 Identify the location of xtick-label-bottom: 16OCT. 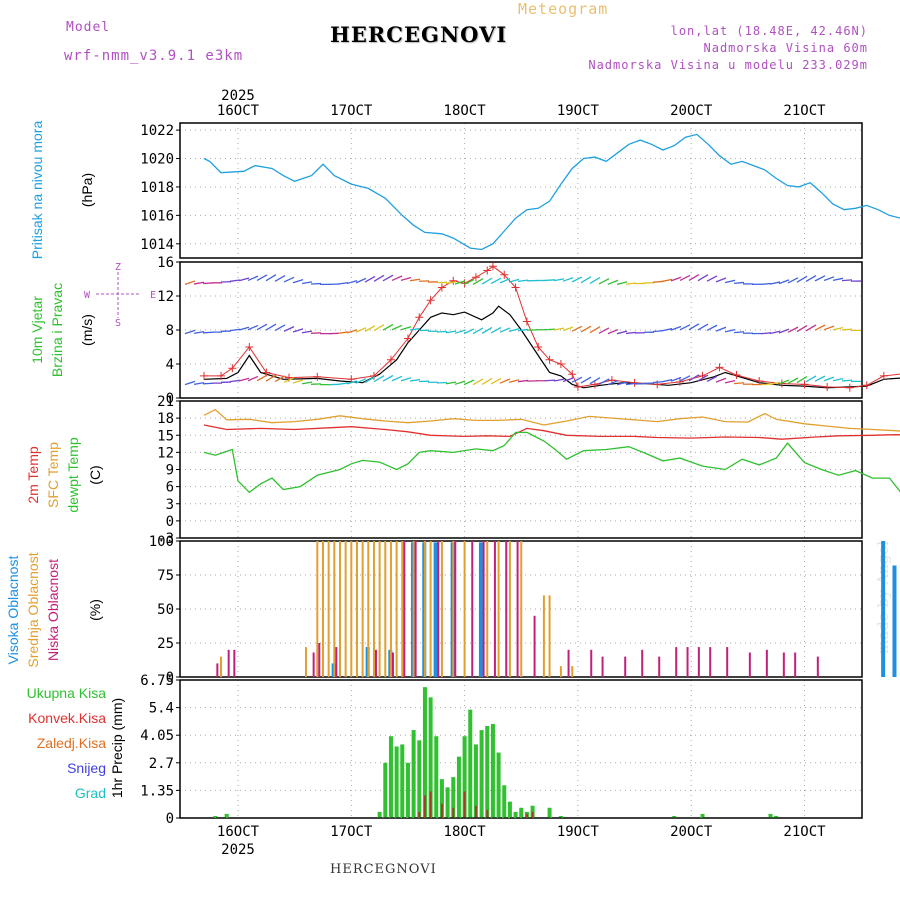
(238, 832).